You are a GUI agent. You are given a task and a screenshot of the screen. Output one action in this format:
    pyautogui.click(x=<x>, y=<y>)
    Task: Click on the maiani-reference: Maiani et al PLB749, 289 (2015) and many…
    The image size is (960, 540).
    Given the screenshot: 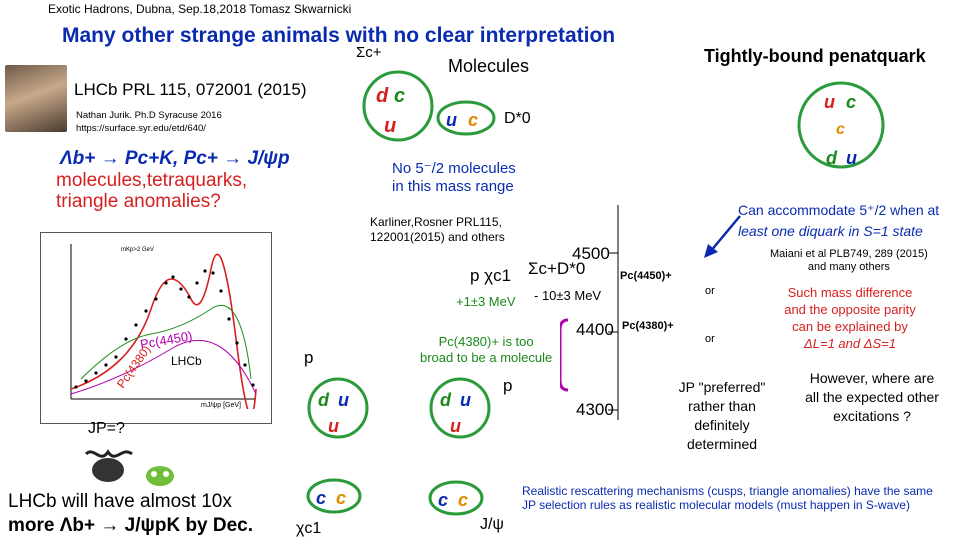 What is the action you would take?
    pyautogui.click(x=849, y=260)
    